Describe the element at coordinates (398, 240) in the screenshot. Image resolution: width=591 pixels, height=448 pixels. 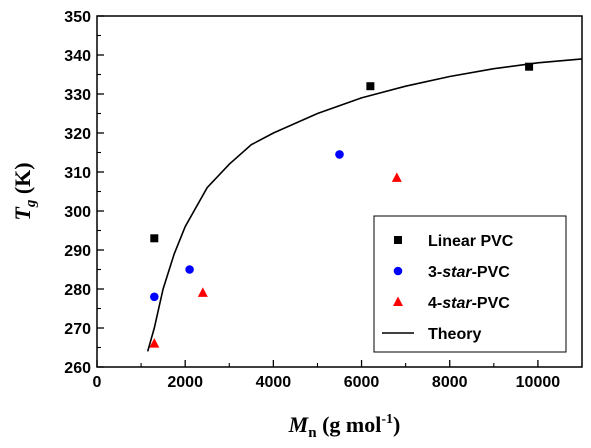
I see `legend-swatch-linear-pvc` at that location.